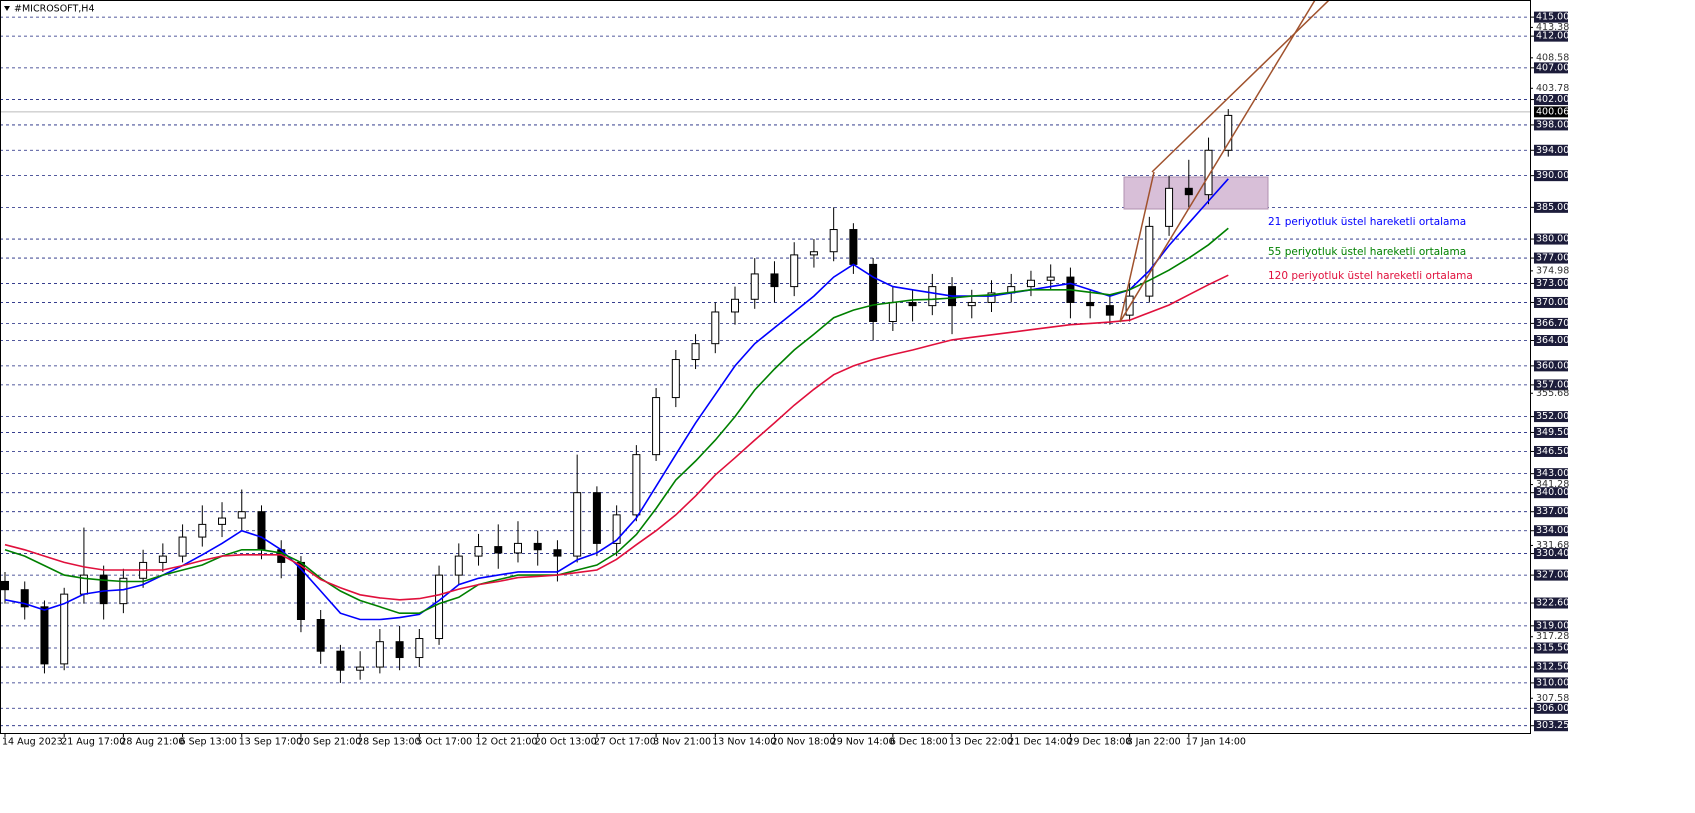 This screenshot has width=1695, height=813. What do you see at coordinates (981, 742) in the screenshot?
I see `x-tick-label: 13 Dec 22:00` at bounding box center [981, 742].